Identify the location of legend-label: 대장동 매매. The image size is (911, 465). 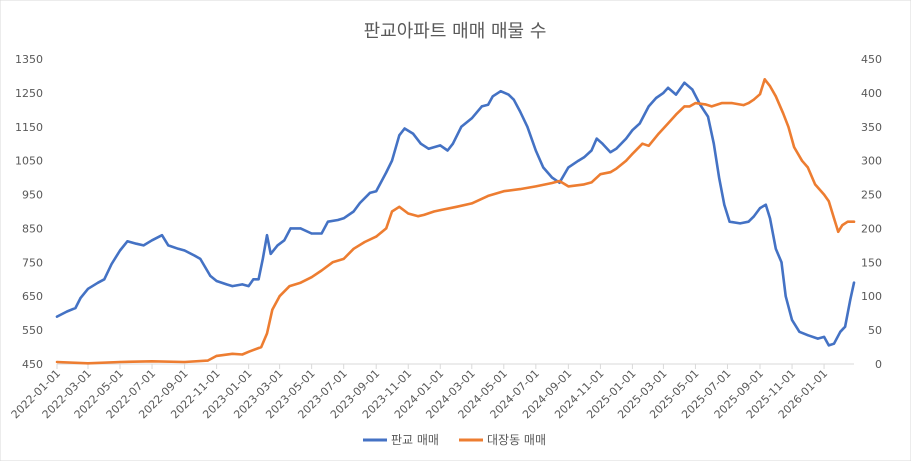
(516, 440).